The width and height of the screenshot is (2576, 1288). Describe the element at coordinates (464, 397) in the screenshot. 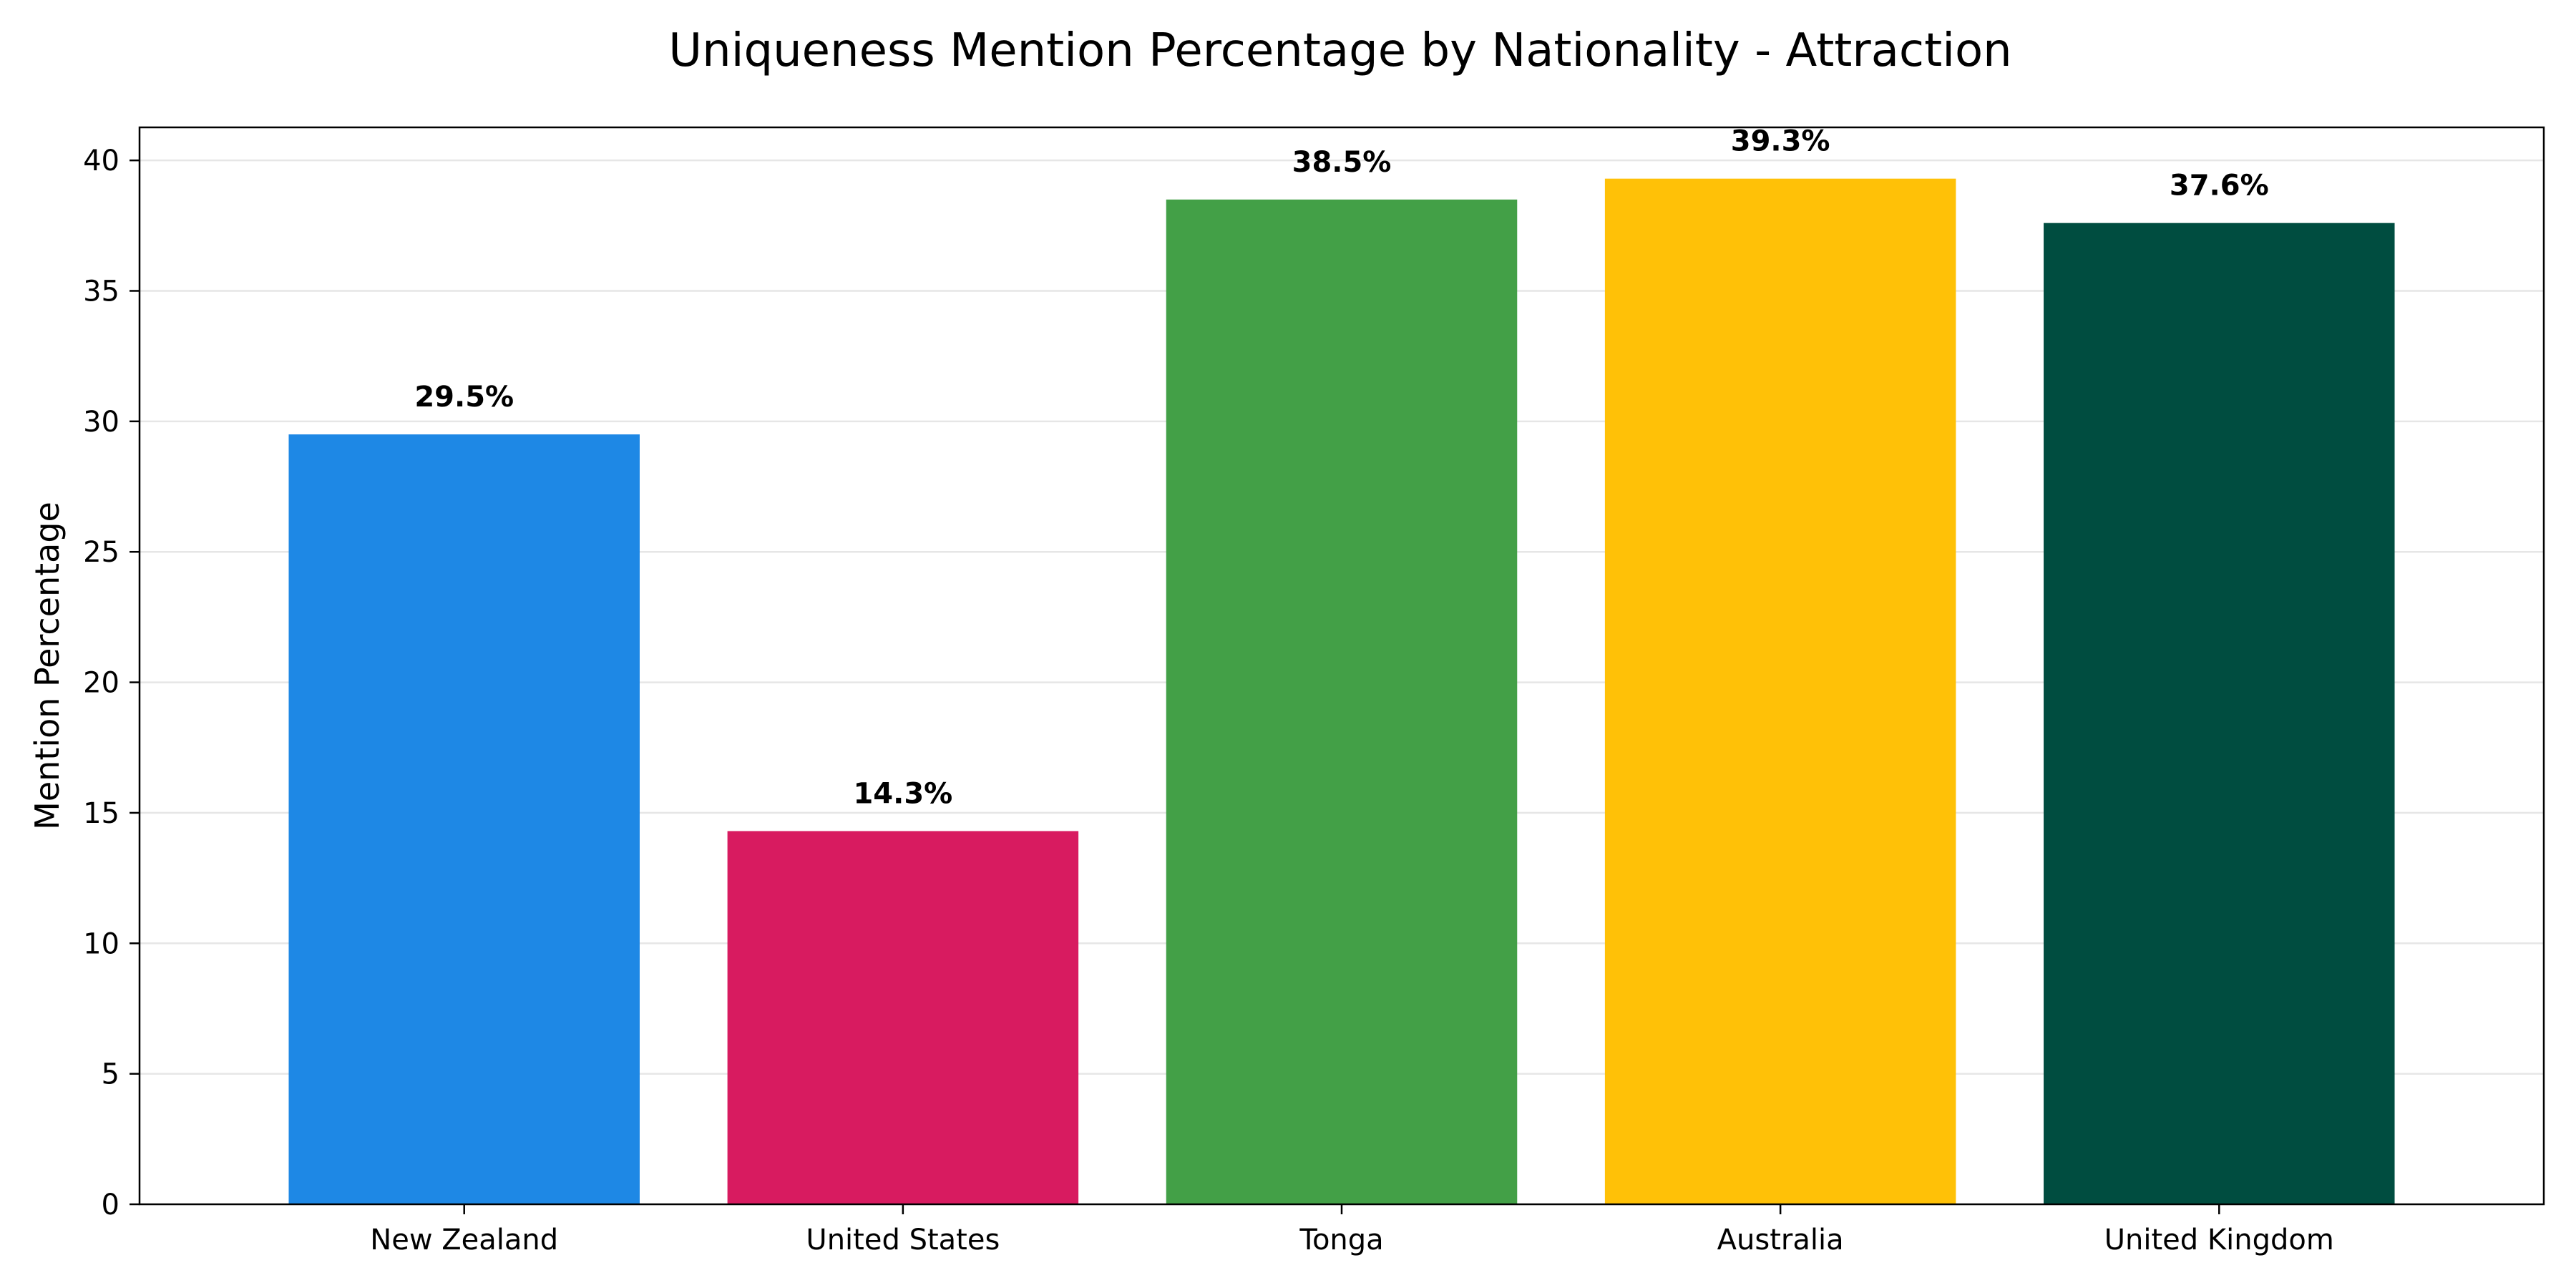

I see `bar-value-label: 29.5%` at that location.